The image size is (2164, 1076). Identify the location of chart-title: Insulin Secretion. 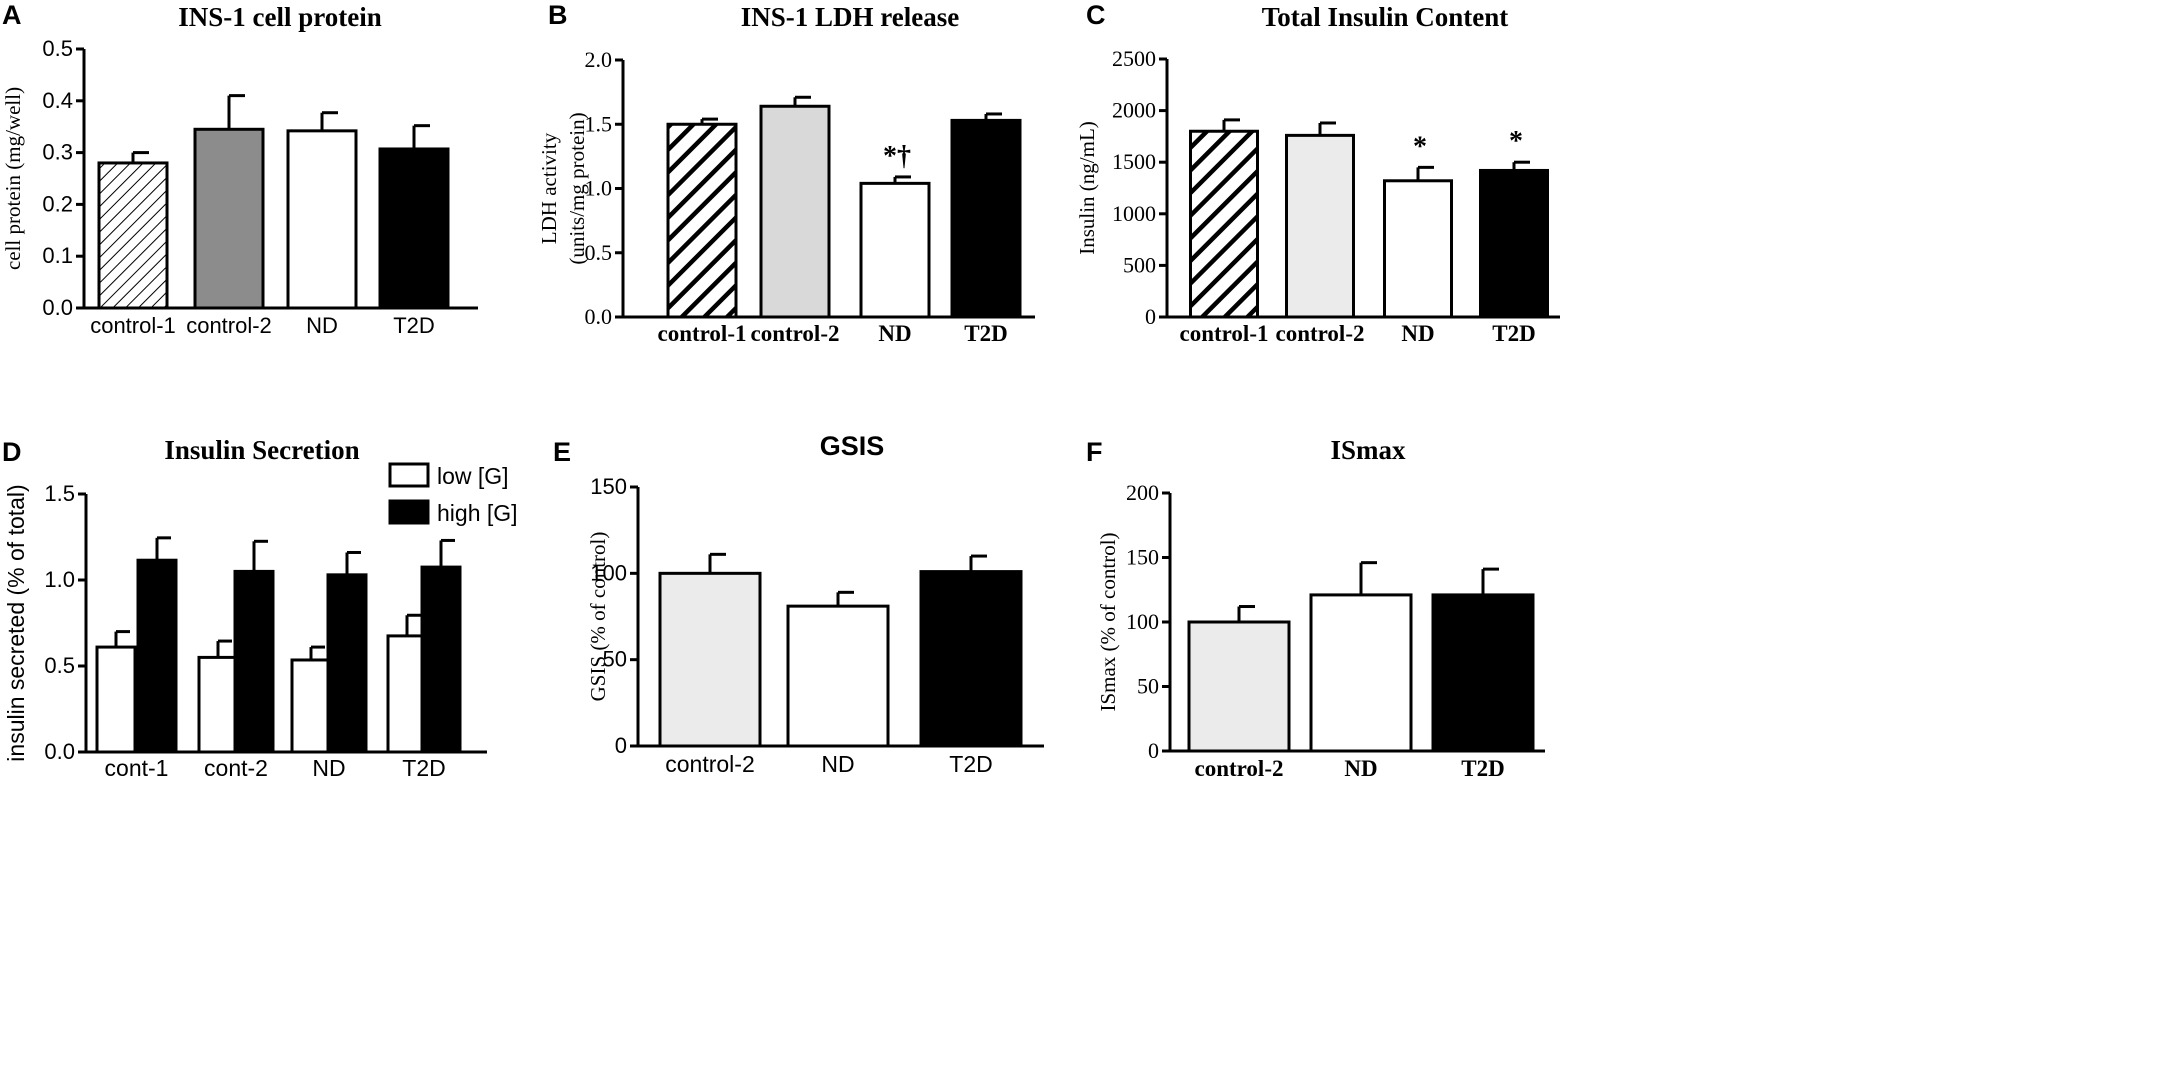
(261, 450).